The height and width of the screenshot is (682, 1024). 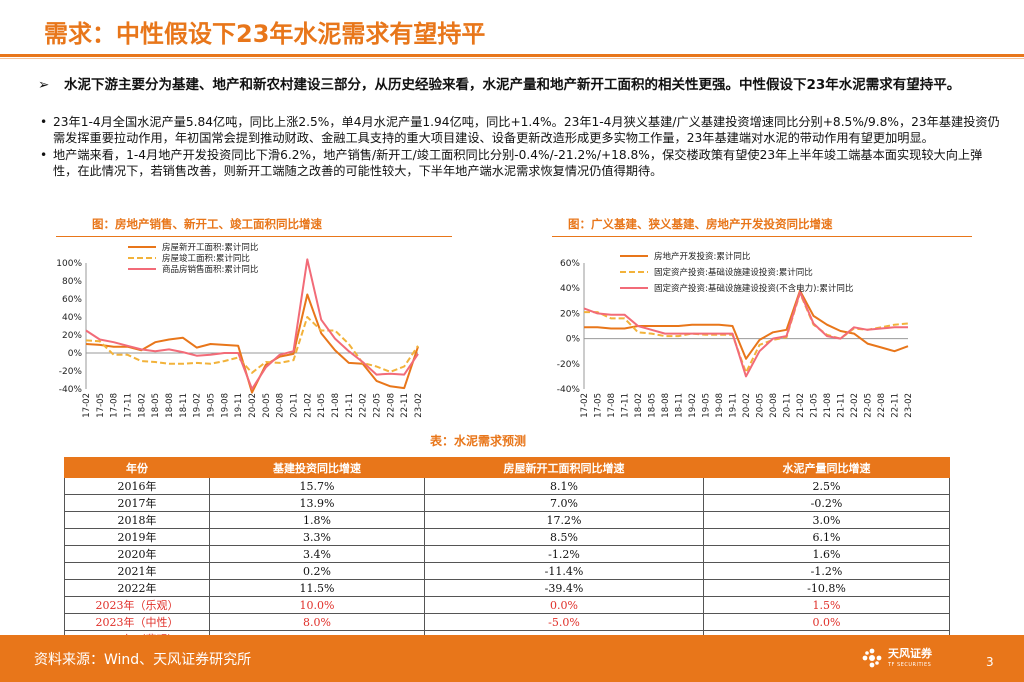 What do you see at coordinates (570, 314) in the screenshot?
I see `chart2-y-tick: 20%` at bounding box center [570, 314].